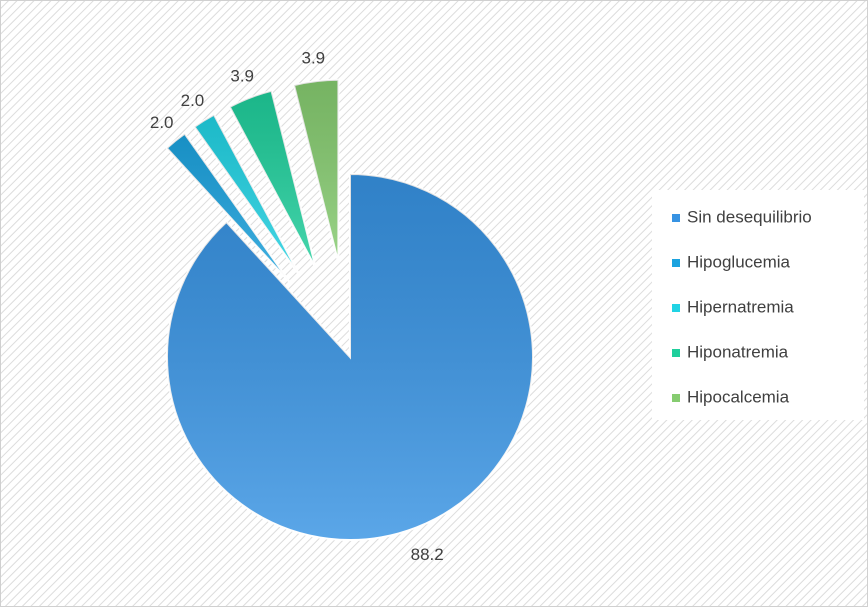 Image resolution: width=868 pixels, height=607 pixels. What do you see at coordinates (738, 351) in the screenshot?
I see `legend-label: Hiponatremia` at bounding box center [738, 351].